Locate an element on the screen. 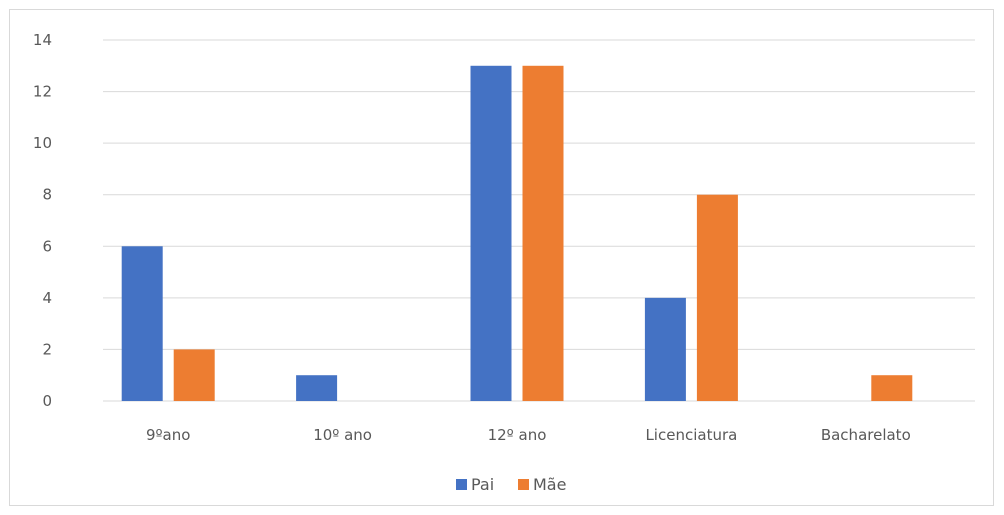 The image size is (1004, 515). y-tick-label: 8 is located at coordinates (47, 195).